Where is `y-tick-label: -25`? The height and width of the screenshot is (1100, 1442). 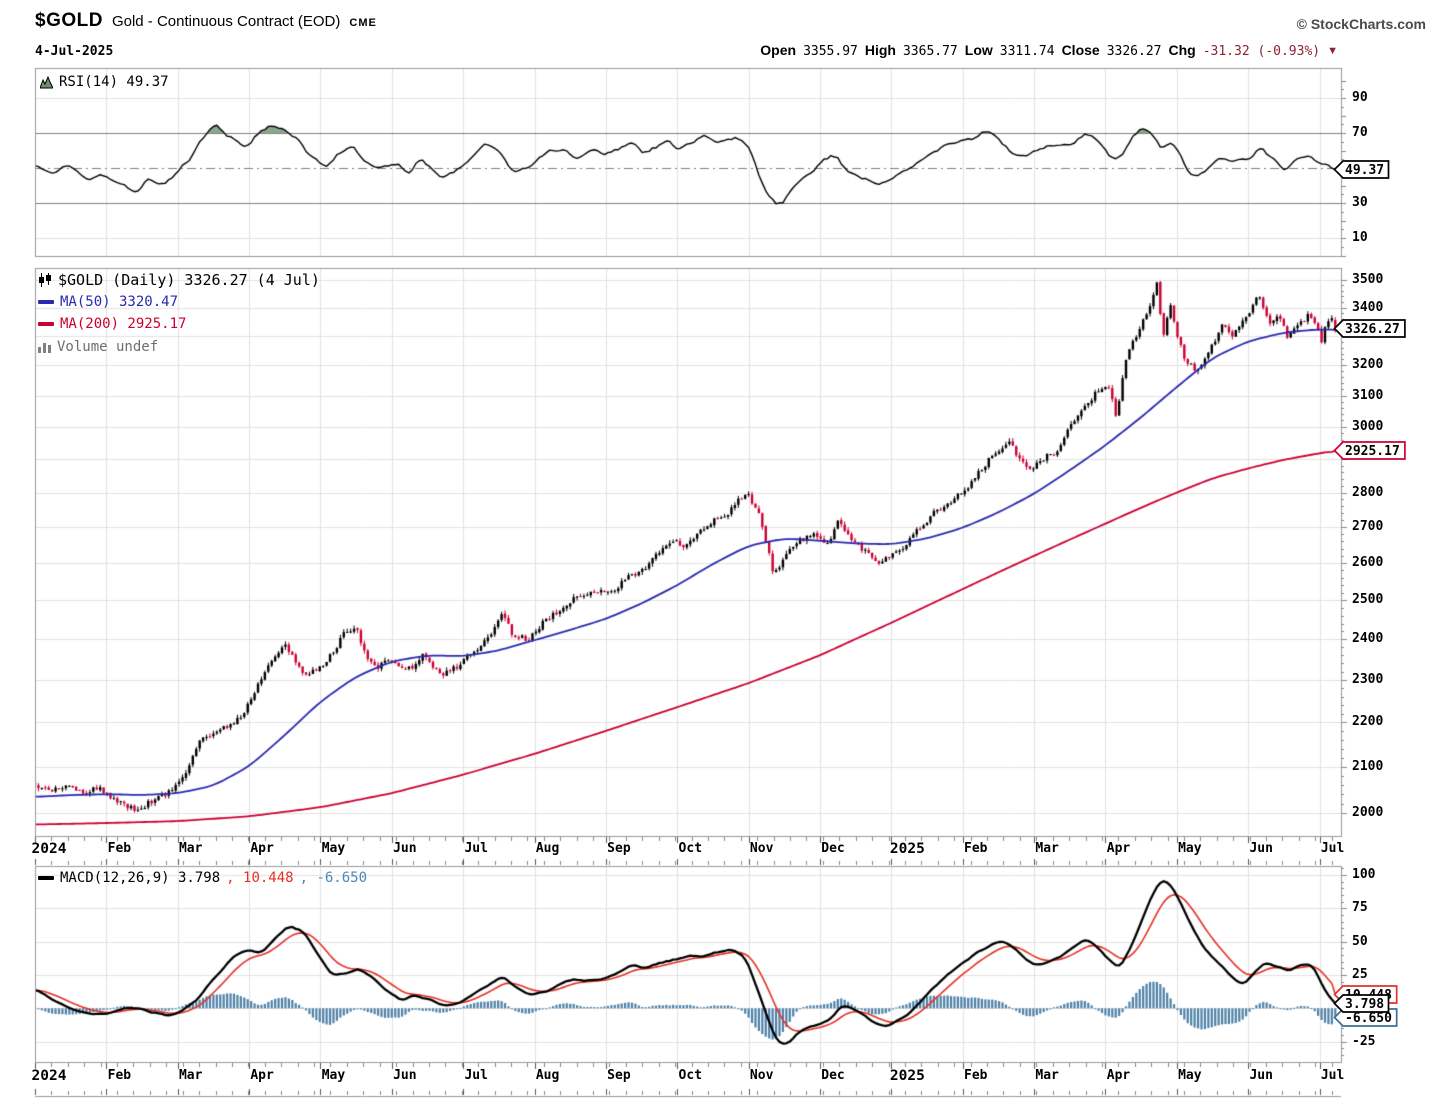
y-tick-label: -25 is located at coordinates (1364, 1041).